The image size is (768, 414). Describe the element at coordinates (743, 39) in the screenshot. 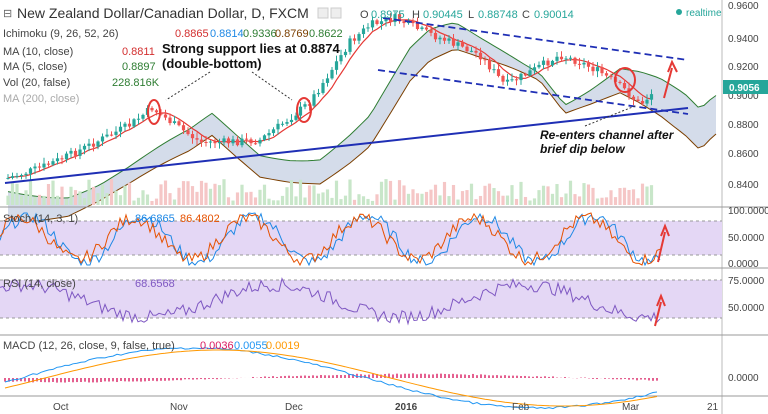

I see `price-tick: 0.9400` at that location.